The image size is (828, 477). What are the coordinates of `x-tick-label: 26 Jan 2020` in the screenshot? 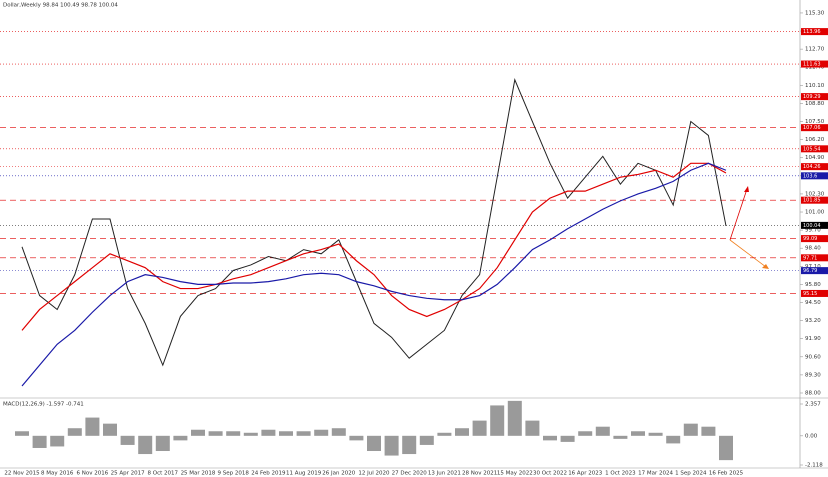 It's located at (338, 474).